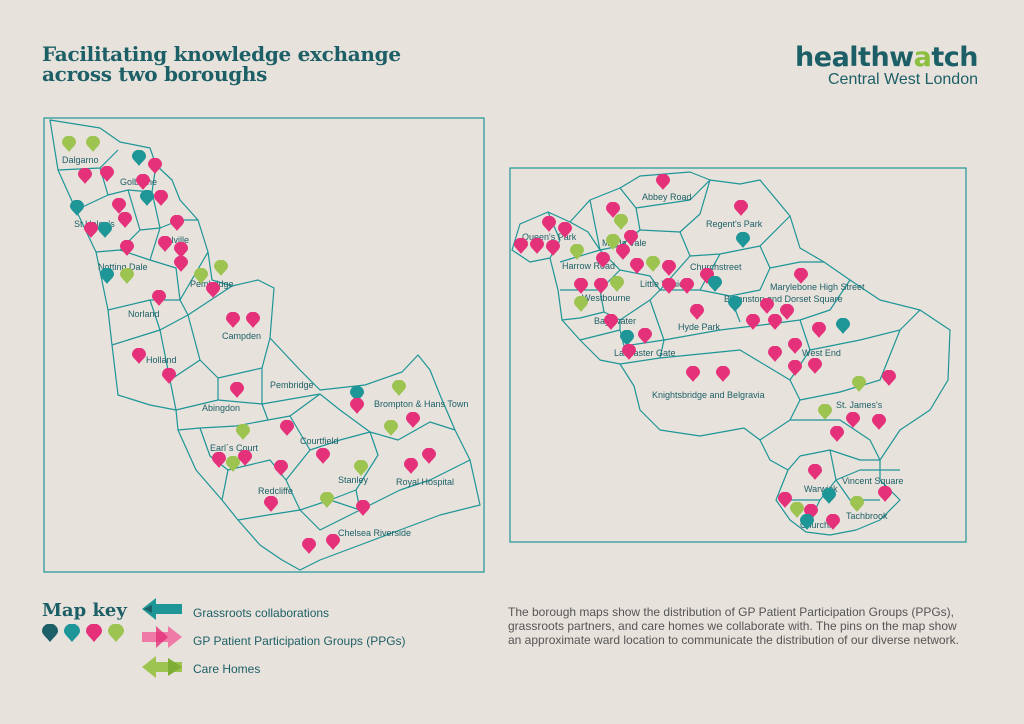 The height and width of the screenshot is (724, 1024). I want to click on ward-label: Regent's Park, so click(734, 224).